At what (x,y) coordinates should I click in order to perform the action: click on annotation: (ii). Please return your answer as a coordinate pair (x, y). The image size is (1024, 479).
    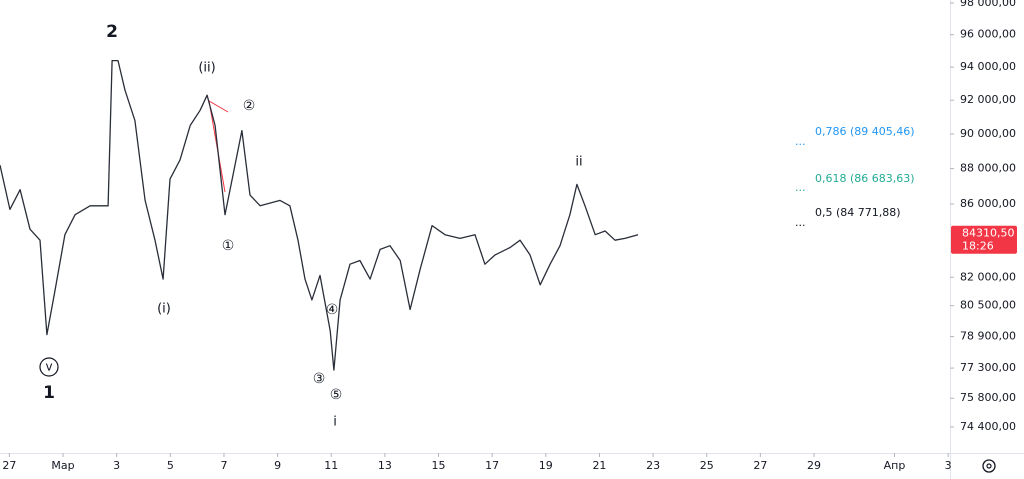
    Looking at the image, I should click on (206, 68).